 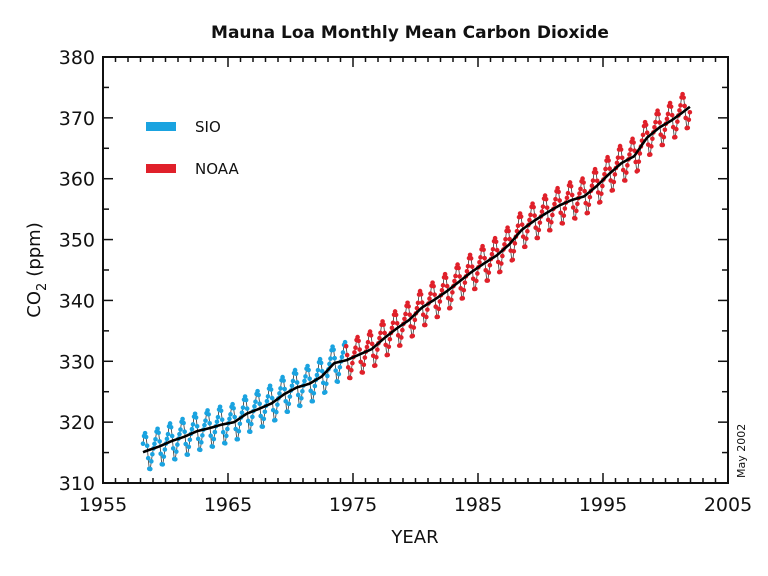 I want to click on y-tick-label: 360, so click(x=77, y=180).